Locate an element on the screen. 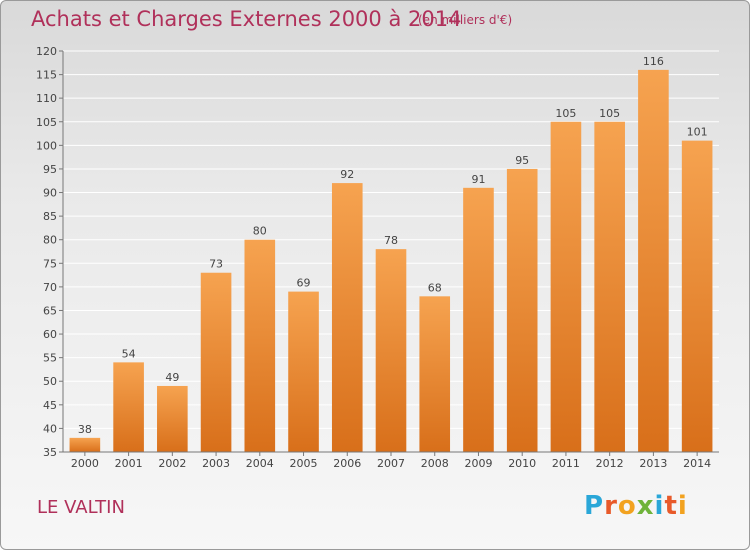 The image size is (750, 550). x-tick-label-2013: 2013 is located at coordinates (653, 463).